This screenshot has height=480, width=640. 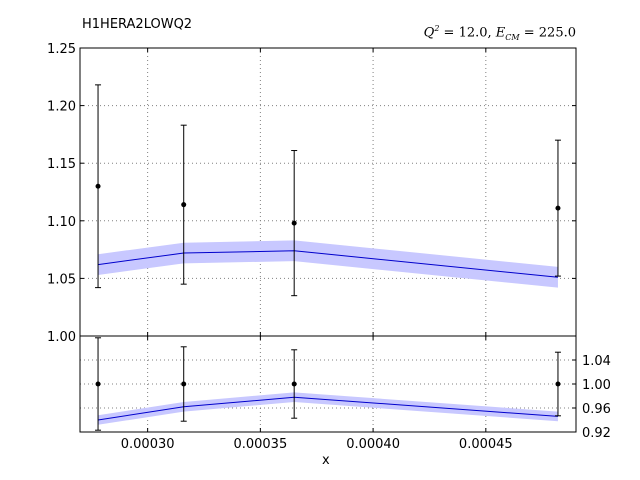 What do you see at coordinates (148, 444) in the screenshot?
I see `x-tick-label: 0.00030` at bounding box center [148, 444].